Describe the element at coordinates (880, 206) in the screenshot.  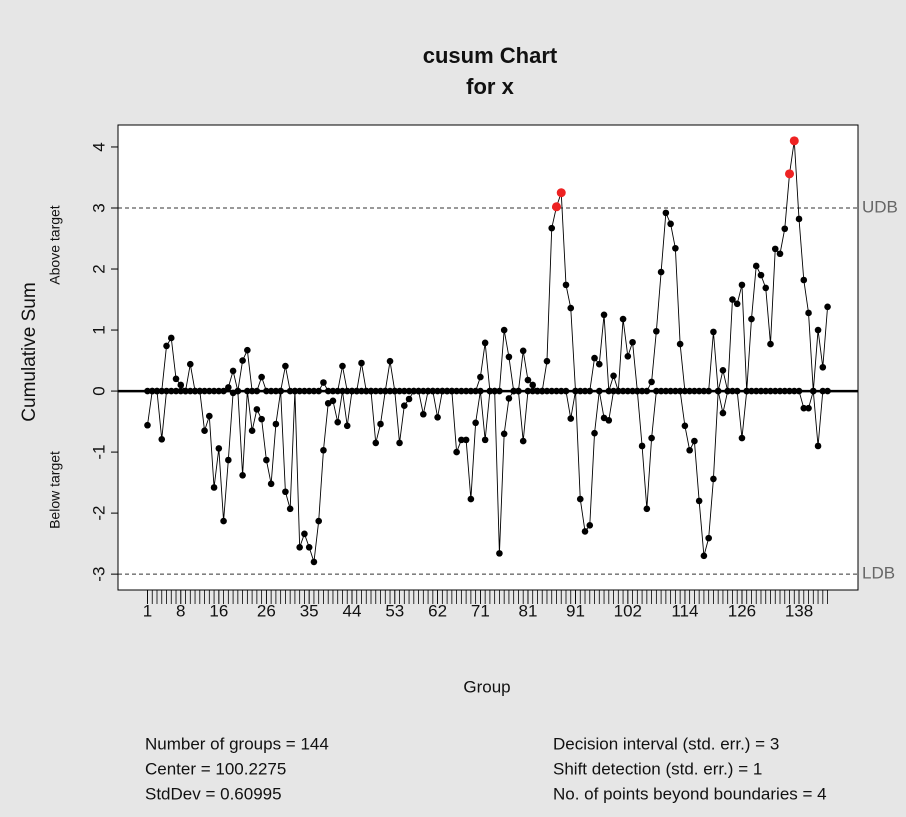
I see `limit-label: UDB` at that location.